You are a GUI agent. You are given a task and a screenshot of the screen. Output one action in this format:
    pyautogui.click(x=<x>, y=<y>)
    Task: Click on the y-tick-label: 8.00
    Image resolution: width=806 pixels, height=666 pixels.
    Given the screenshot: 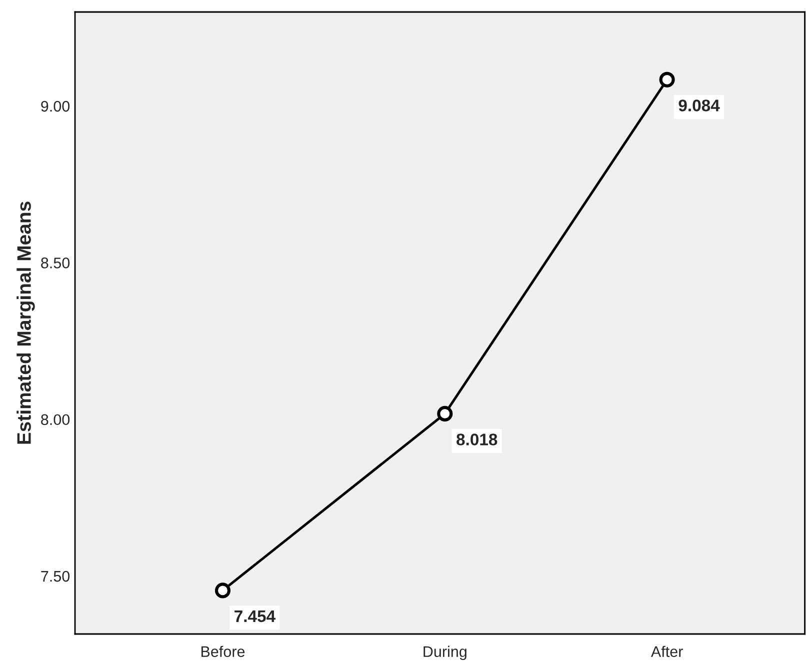 What is the action you would take?
    pyautogui.click(x=55, y=420)
    